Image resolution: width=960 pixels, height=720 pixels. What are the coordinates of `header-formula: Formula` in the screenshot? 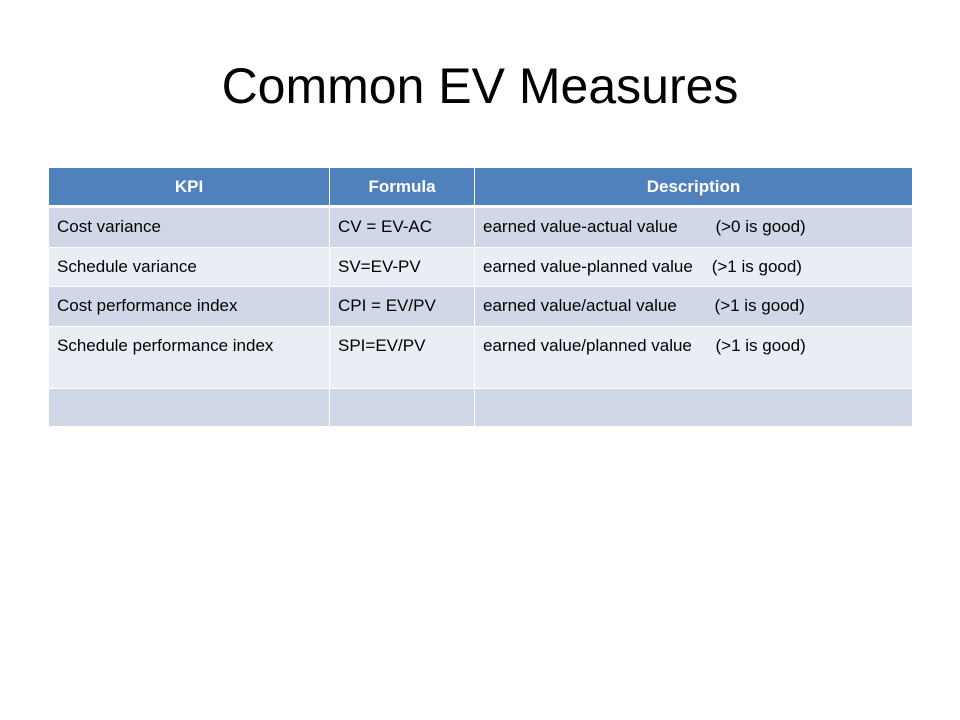 It's located at (402, 187).